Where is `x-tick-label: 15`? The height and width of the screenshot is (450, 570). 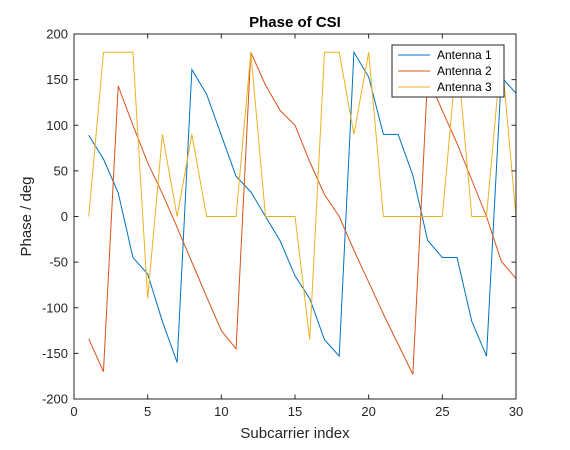
x-tick-label: 15 is located at coordinates (295, 411).